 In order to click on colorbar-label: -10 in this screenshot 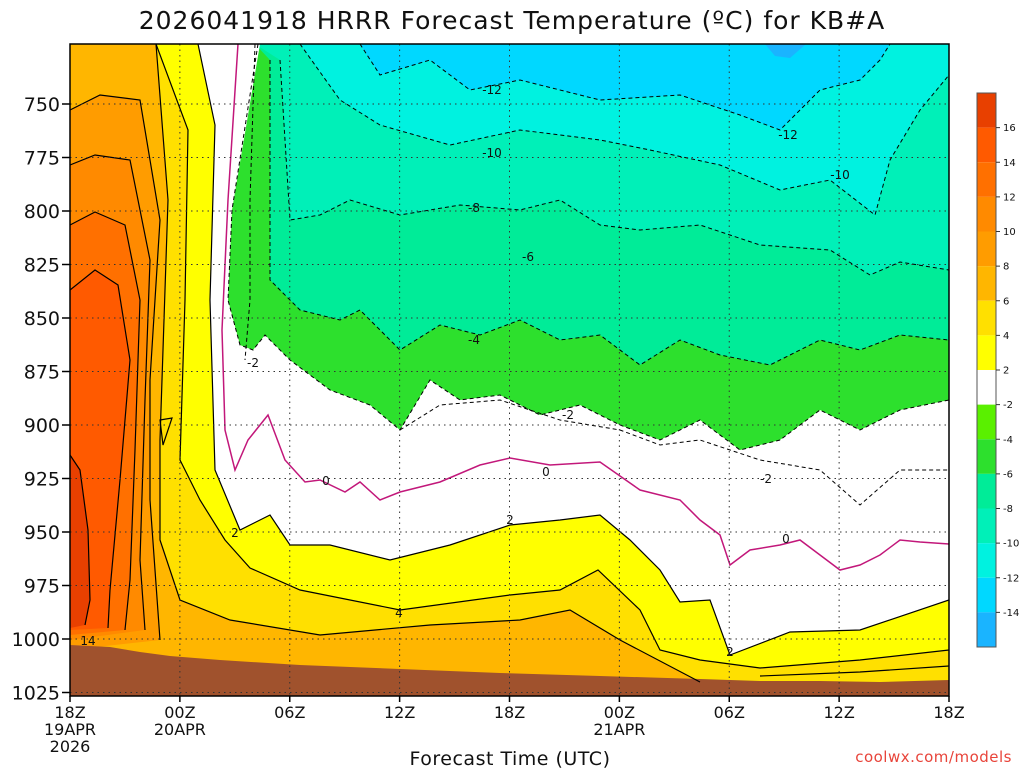, I will do `click(1011, 544)`.